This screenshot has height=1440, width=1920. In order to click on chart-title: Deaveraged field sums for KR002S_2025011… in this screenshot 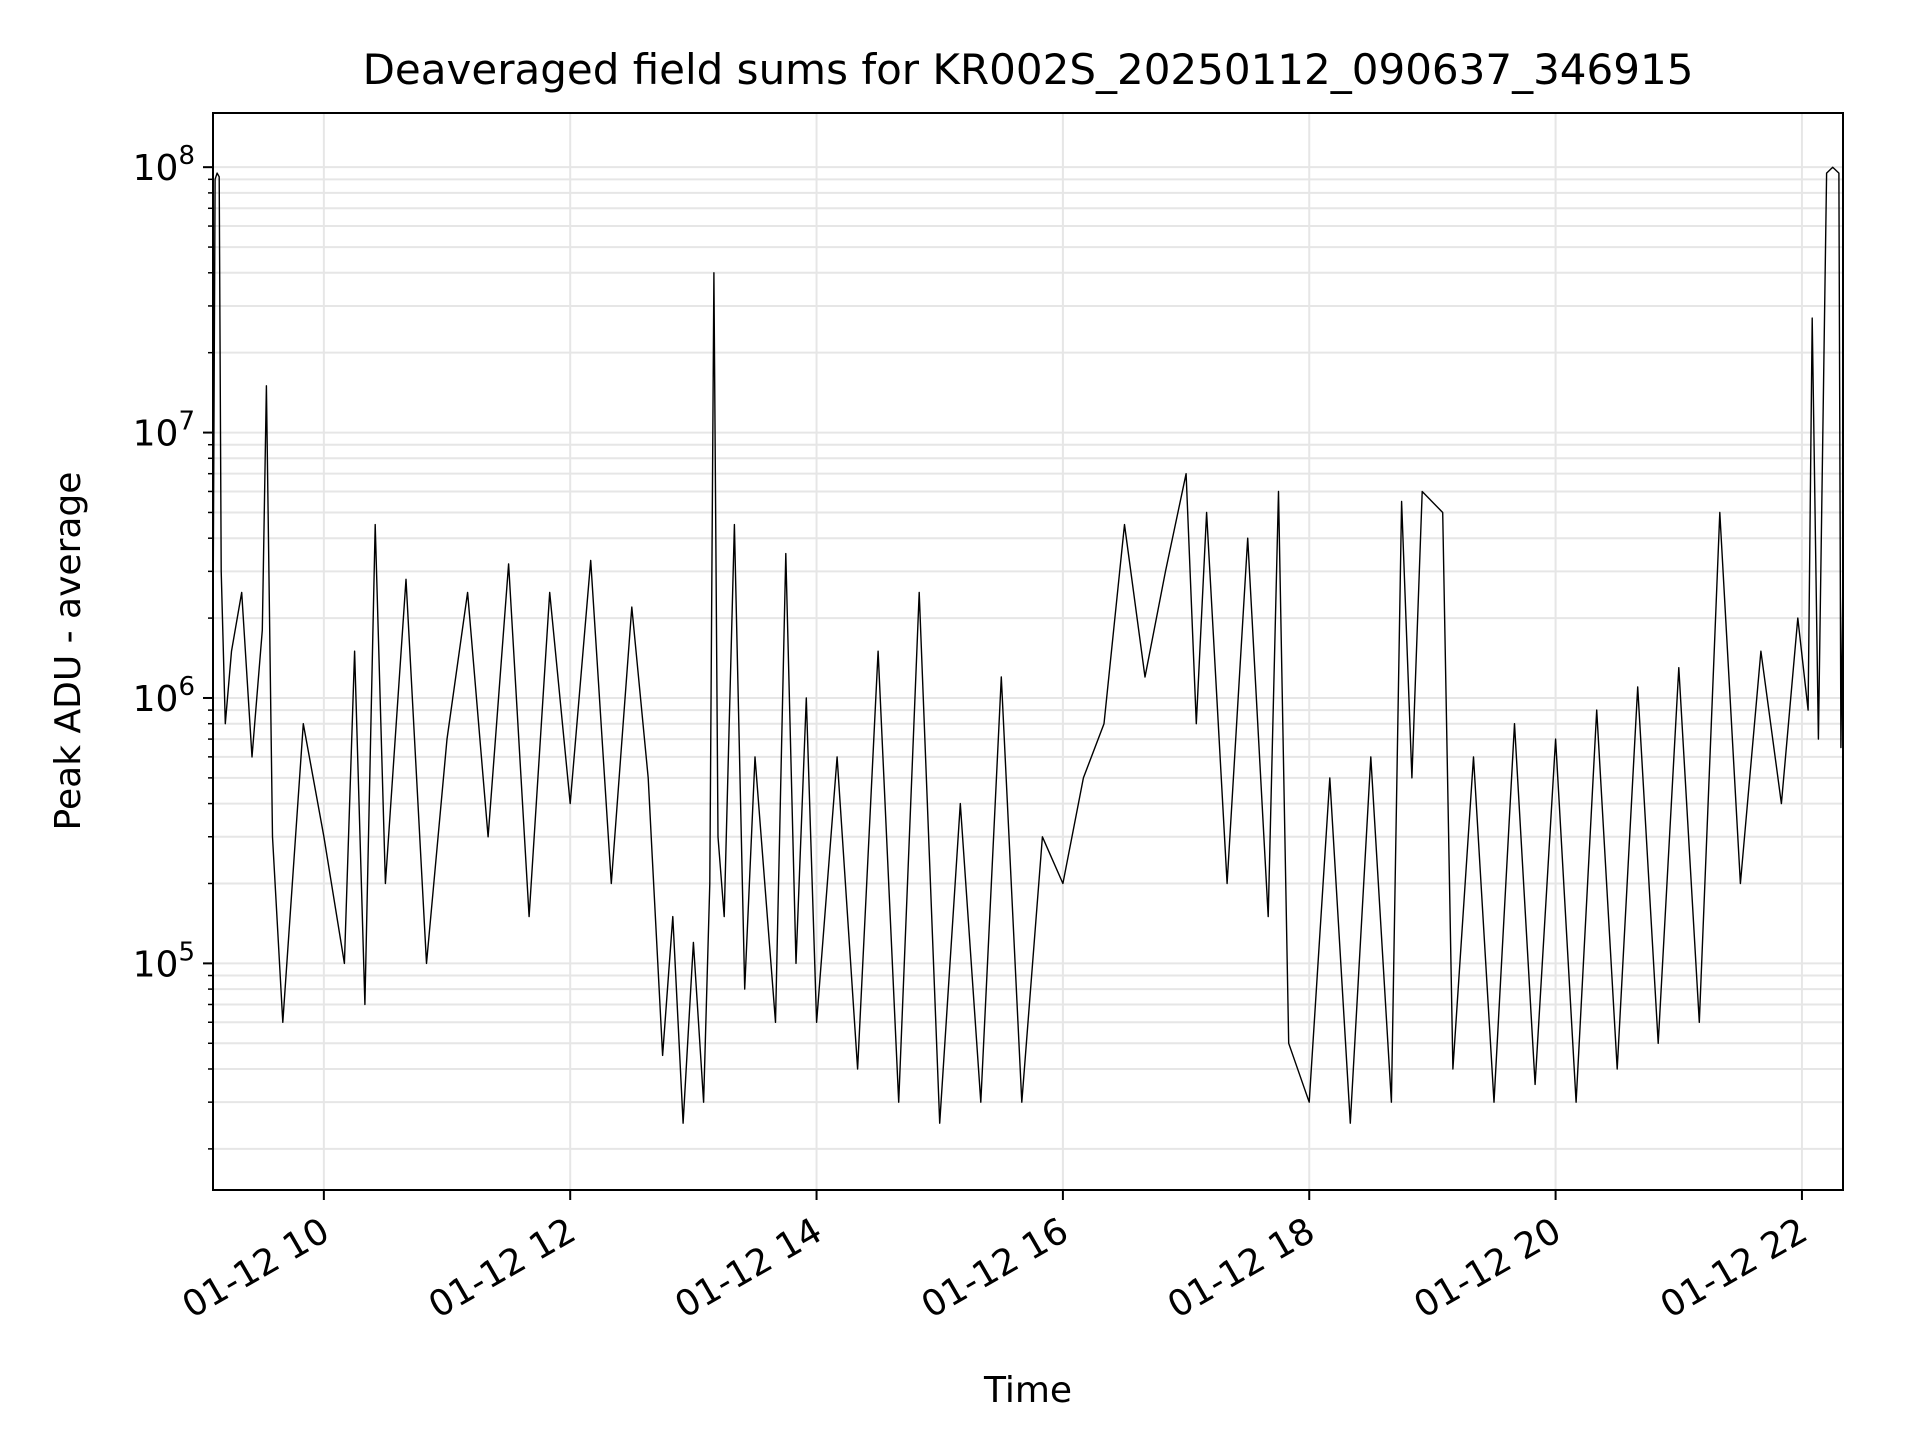, I will do `click(1028, 69)`.